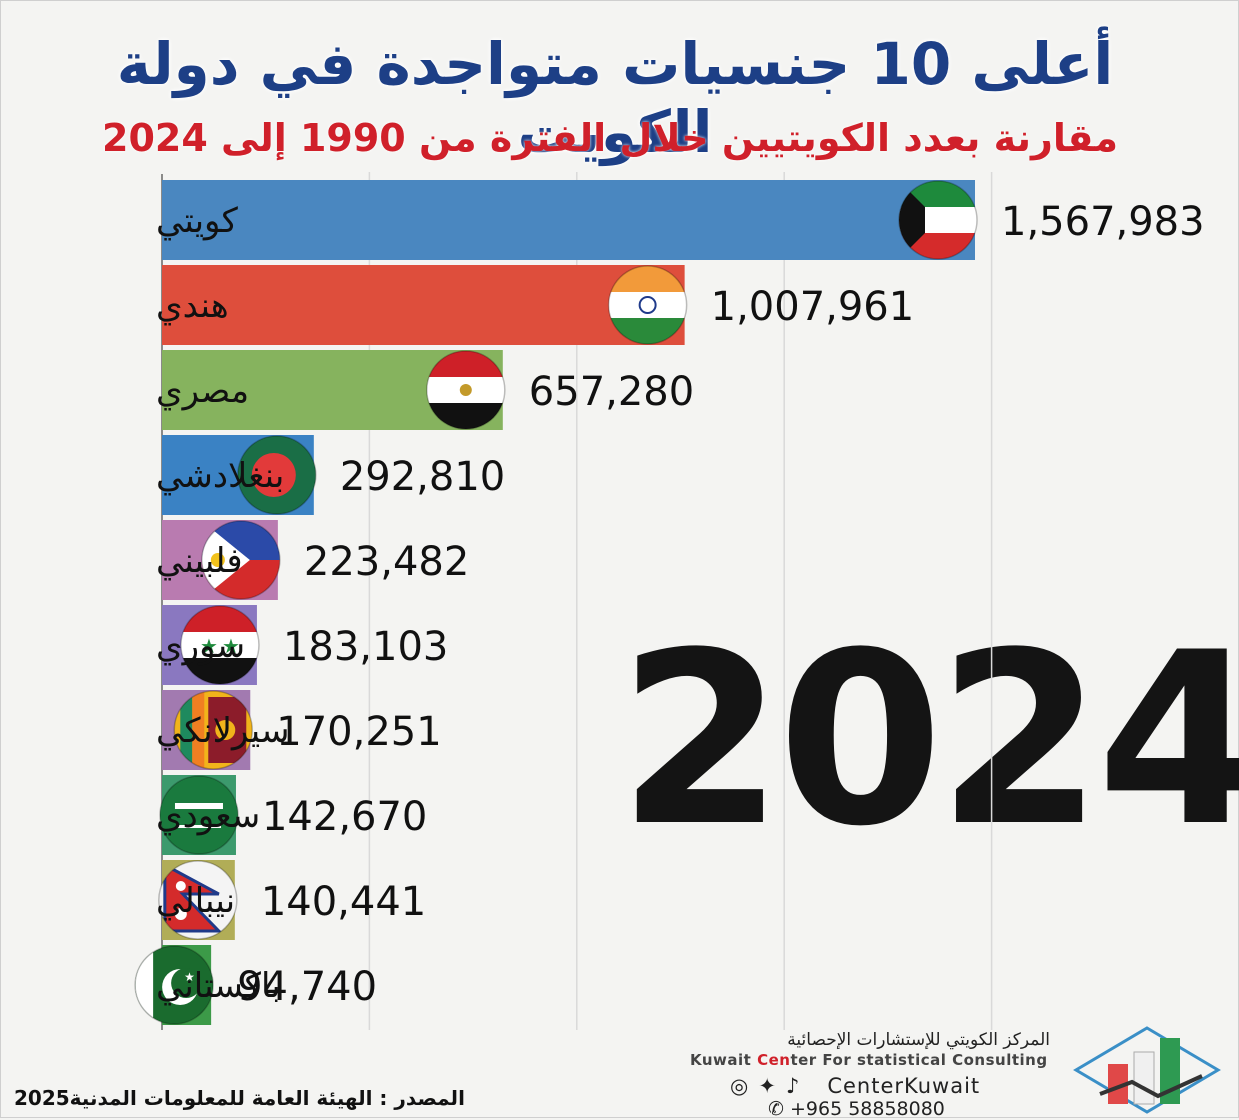 This screenshot has width=1239, height=1120. Describe the element at coordinates (220, 476) in the screenshot. I see `category-label: بنغلادشي` at that location.